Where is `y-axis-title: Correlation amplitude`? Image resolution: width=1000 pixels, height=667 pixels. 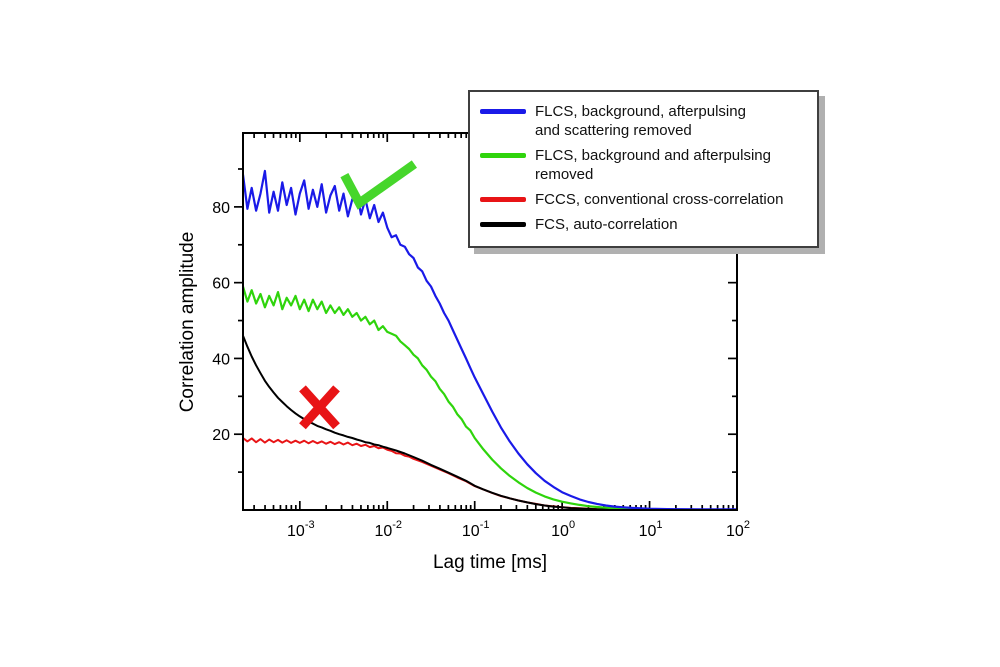 y-axis-title: Correlation amplitude is located at coordinates (187, 322).